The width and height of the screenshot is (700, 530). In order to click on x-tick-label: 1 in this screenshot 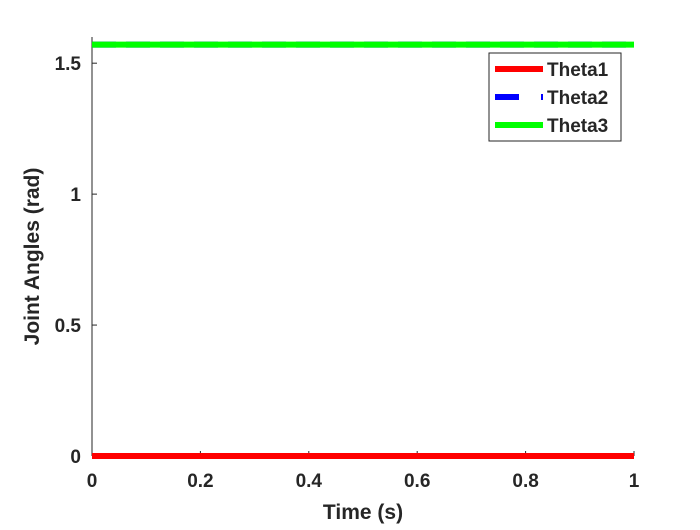, I will do `click(634, 481)`.